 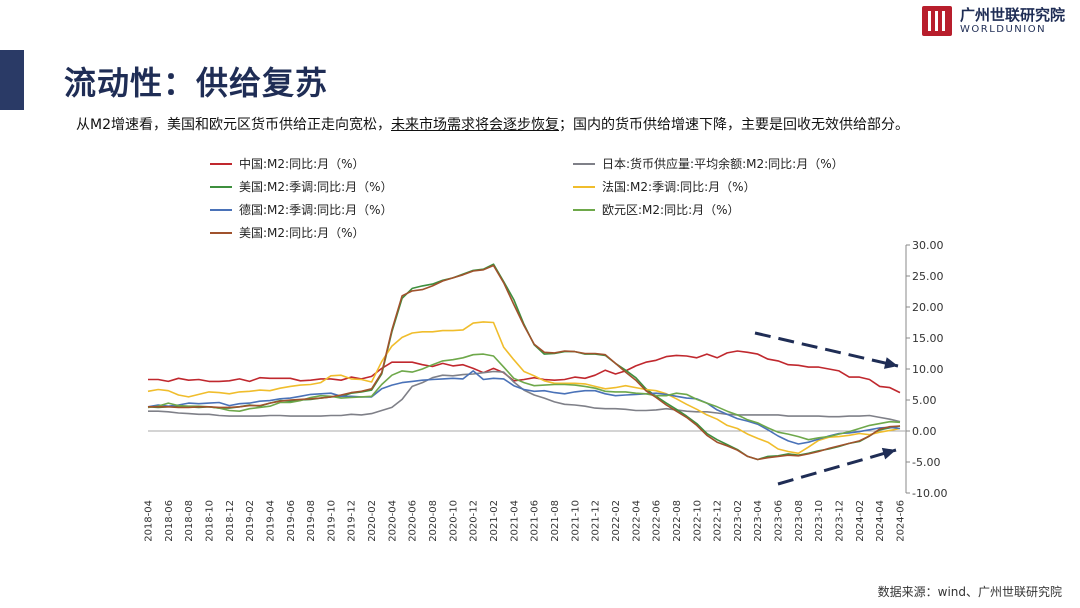 What do you see at coordinates (1013, 15) in the screenshot?
I see `logo-name-cn: 广州世联研究院` at bounding box center [1013, 15].